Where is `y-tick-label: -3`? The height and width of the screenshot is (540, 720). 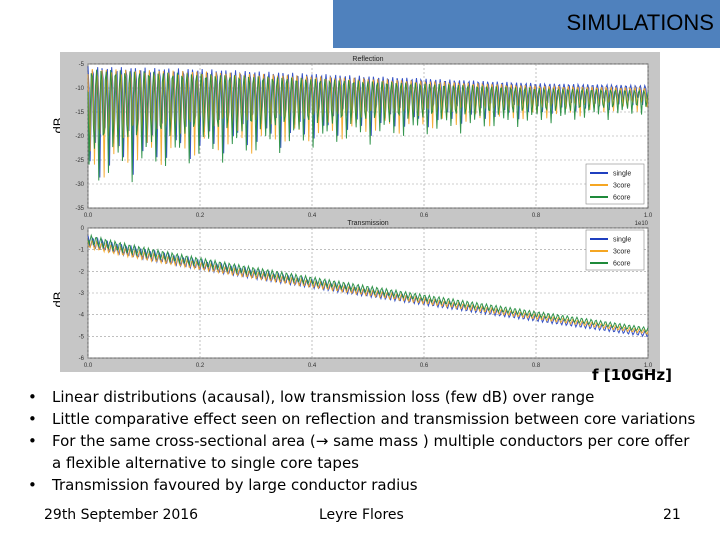
y-tick-label: -3 is located at coordinates (82, 294).